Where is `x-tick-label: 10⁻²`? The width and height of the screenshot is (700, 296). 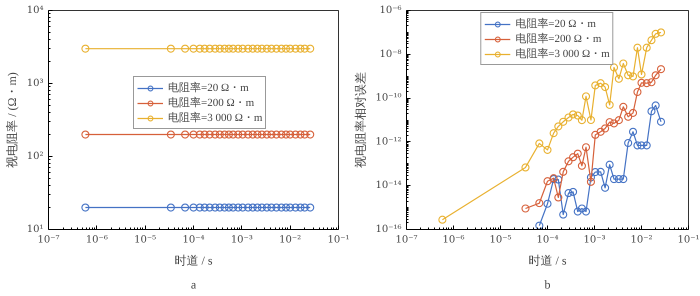
x-tick-label: 10⁻² is located at coordinates (290, 240).